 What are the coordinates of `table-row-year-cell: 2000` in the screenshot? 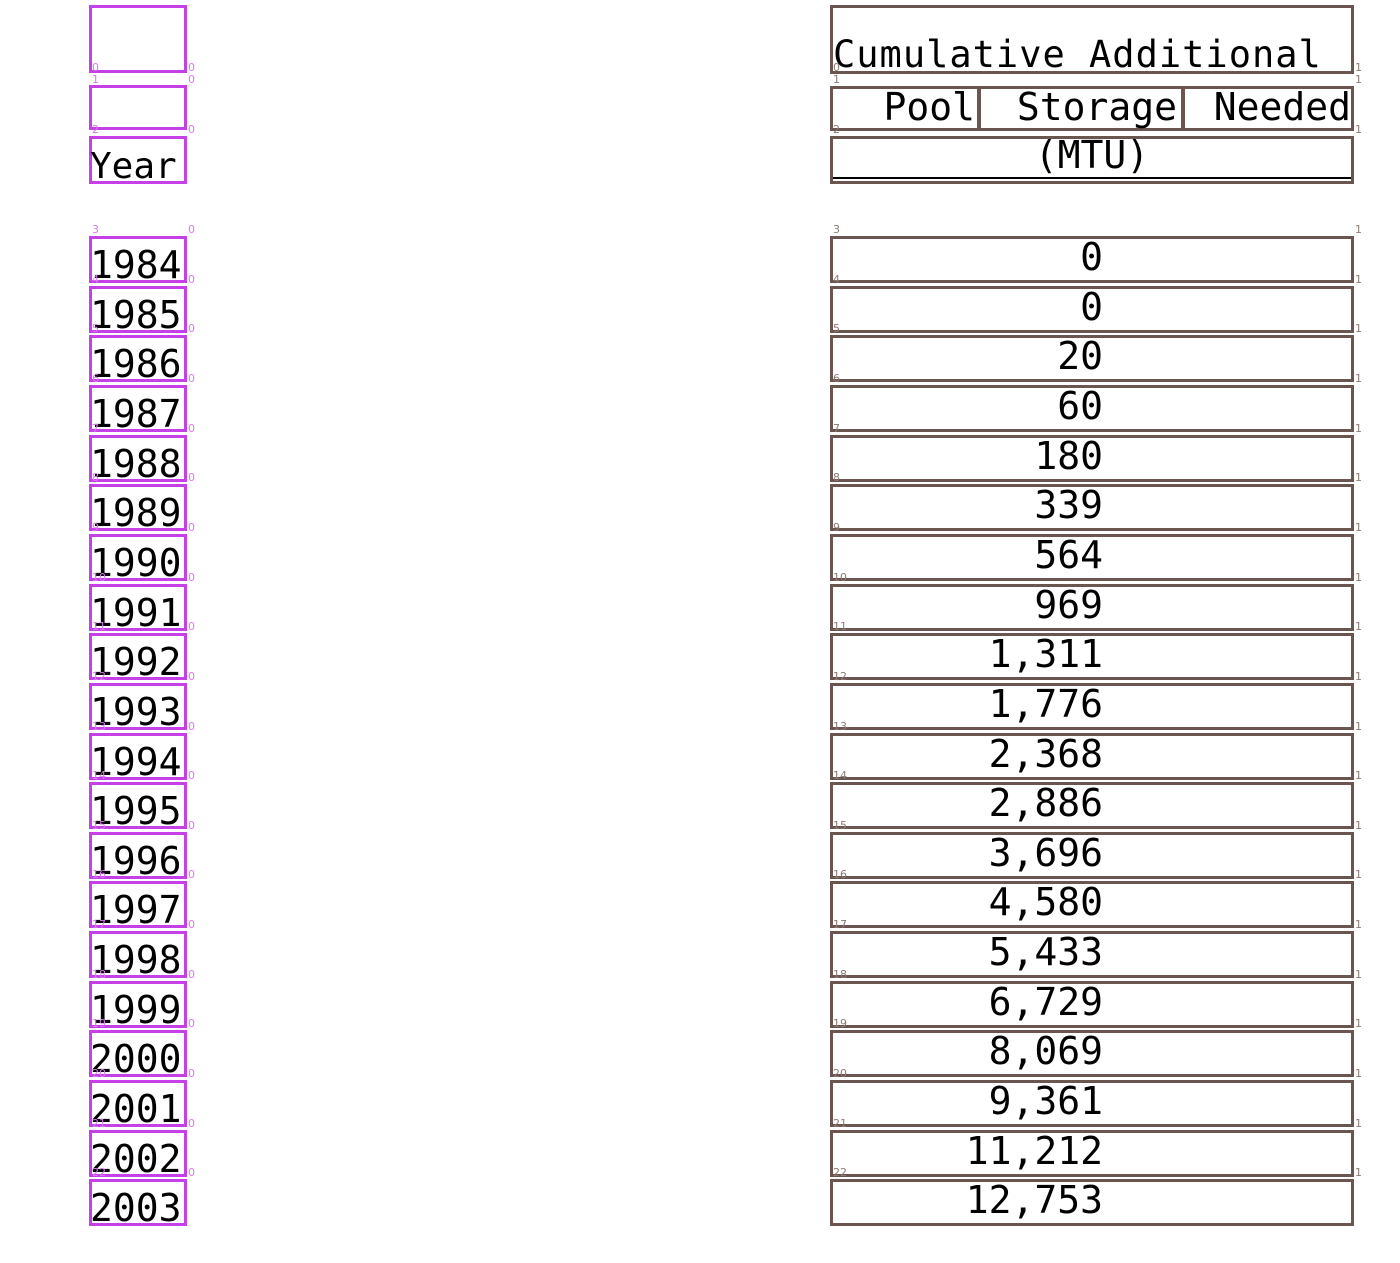 It's located at (138, 1054).